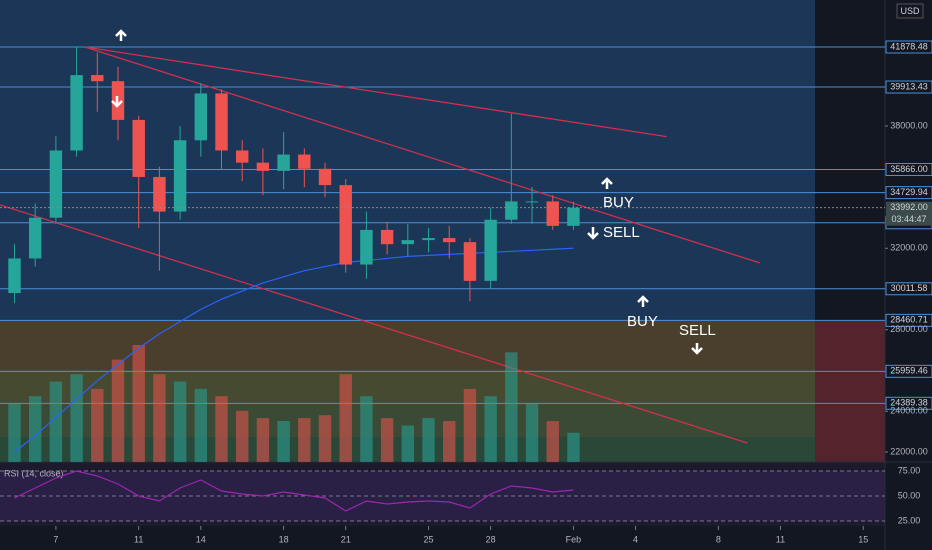 The image size is (932, 550). Describe the element at coordinates (909, 329) in the screenshot. I see `y-tick-label: 28000.00` at that location.